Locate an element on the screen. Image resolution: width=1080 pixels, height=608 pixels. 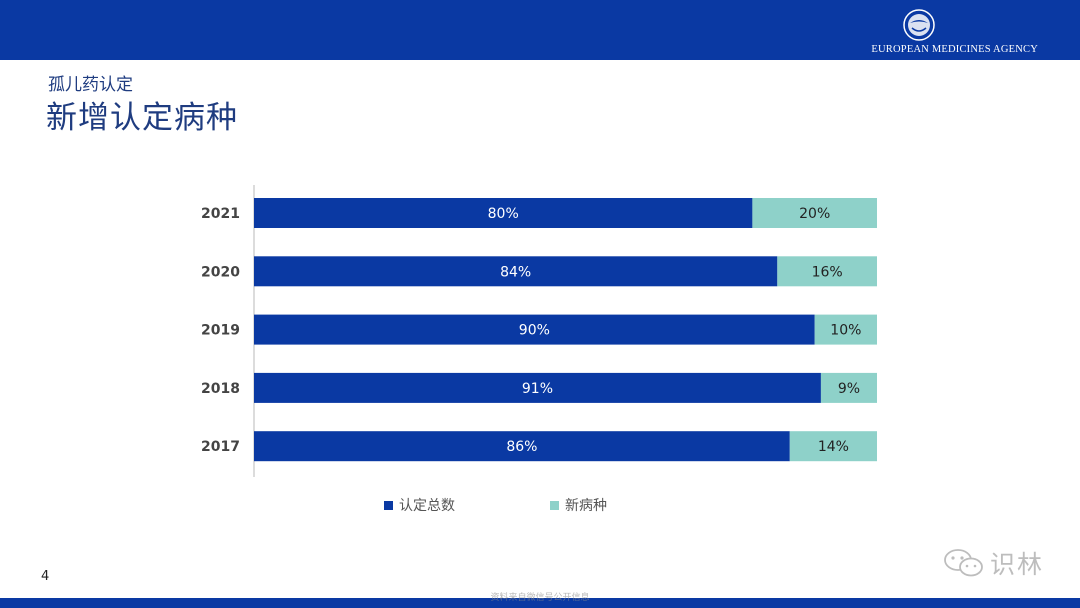
ema-emblem-icon is located at coordinates (919, 25).